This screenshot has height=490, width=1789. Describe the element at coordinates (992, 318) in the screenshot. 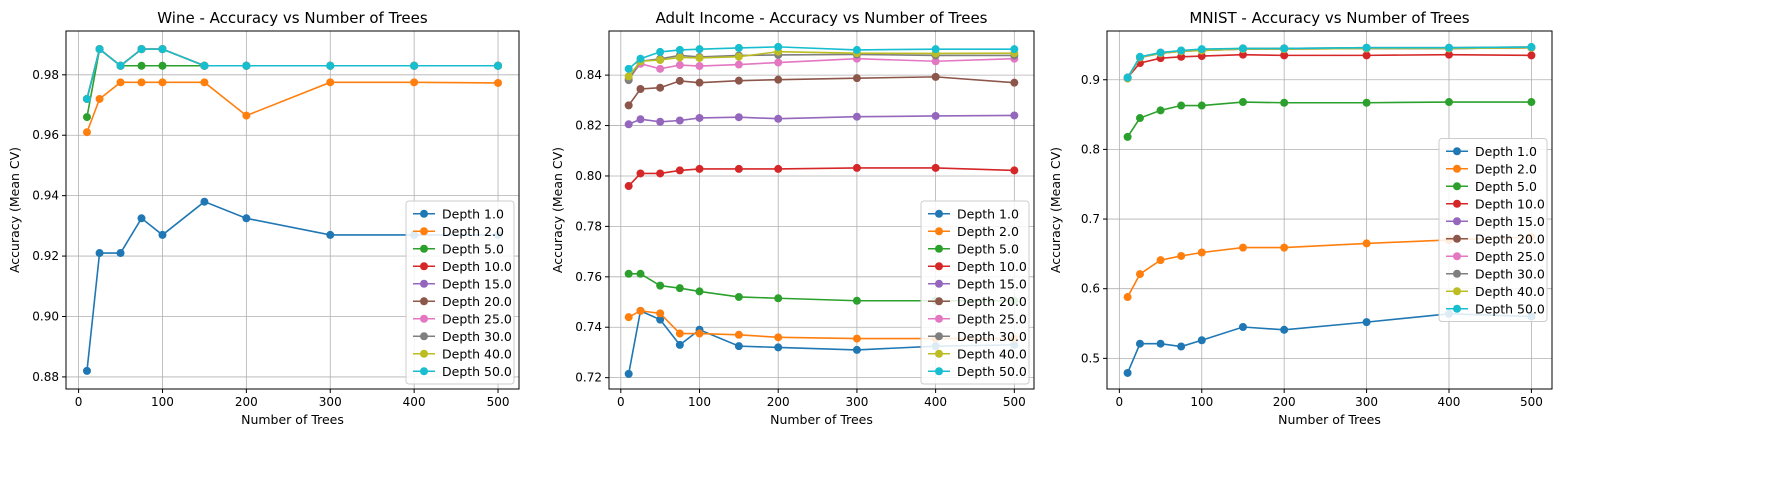

I see `legend-label: Depth 25.0` at that location.